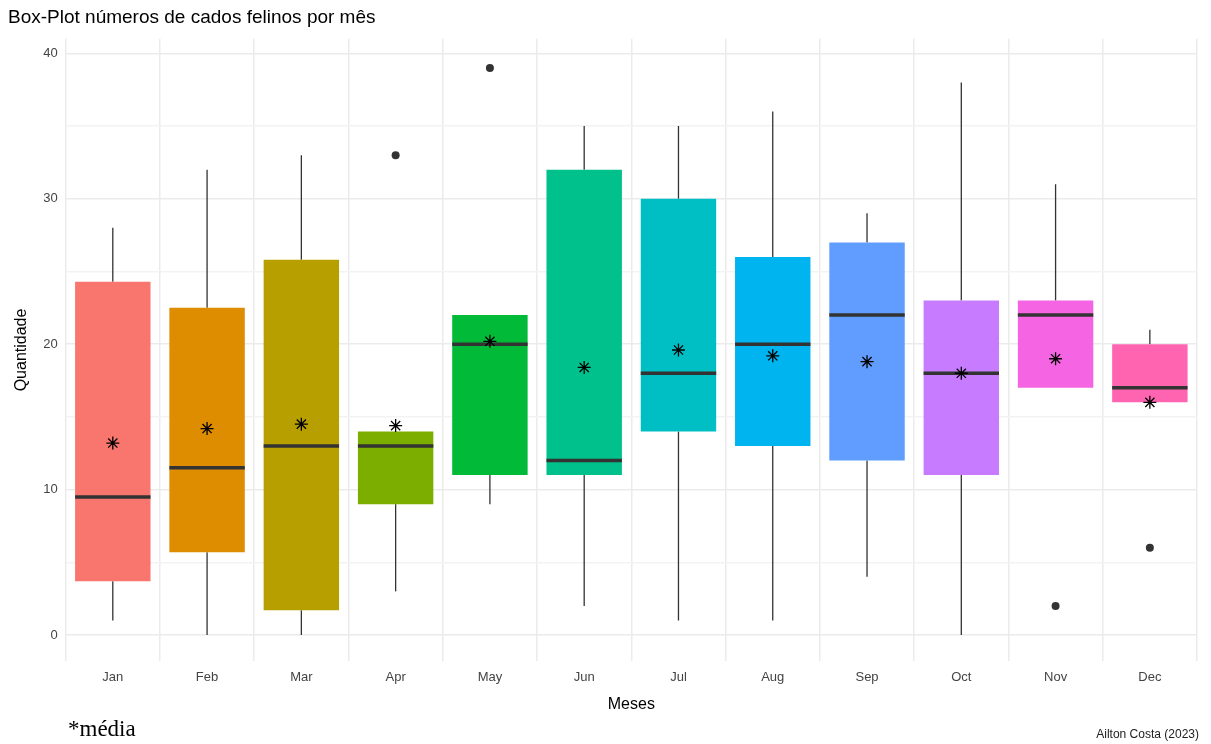 The height and width of the screenshot is (744, 1211). Describe the element at coordinates (584, 676) in the screenshot. I see `x-tick-label: Jun` at that location.